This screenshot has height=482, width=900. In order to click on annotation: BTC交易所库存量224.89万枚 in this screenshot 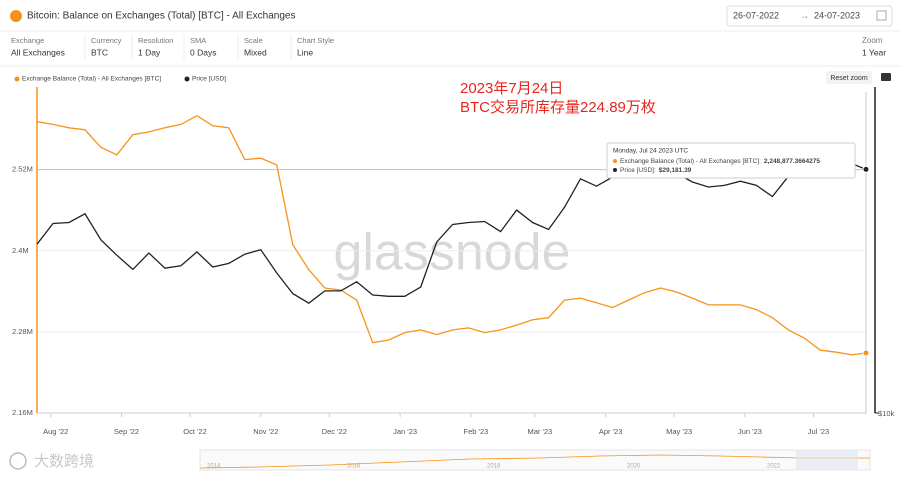, I will do `click(558, 107)`.